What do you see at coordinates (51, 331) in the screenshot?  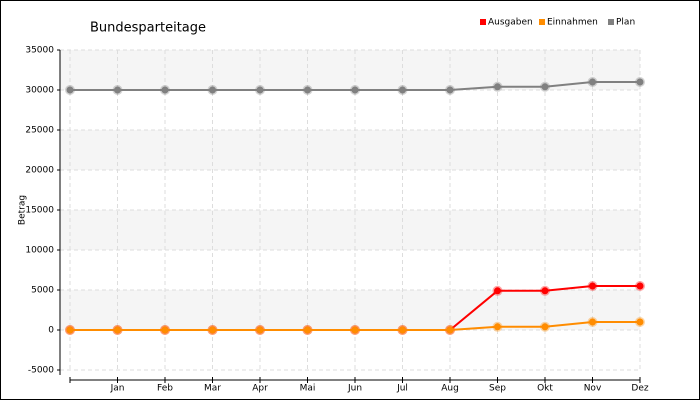 I see `y-tick-label: 0` at bounding box center [51, 331].